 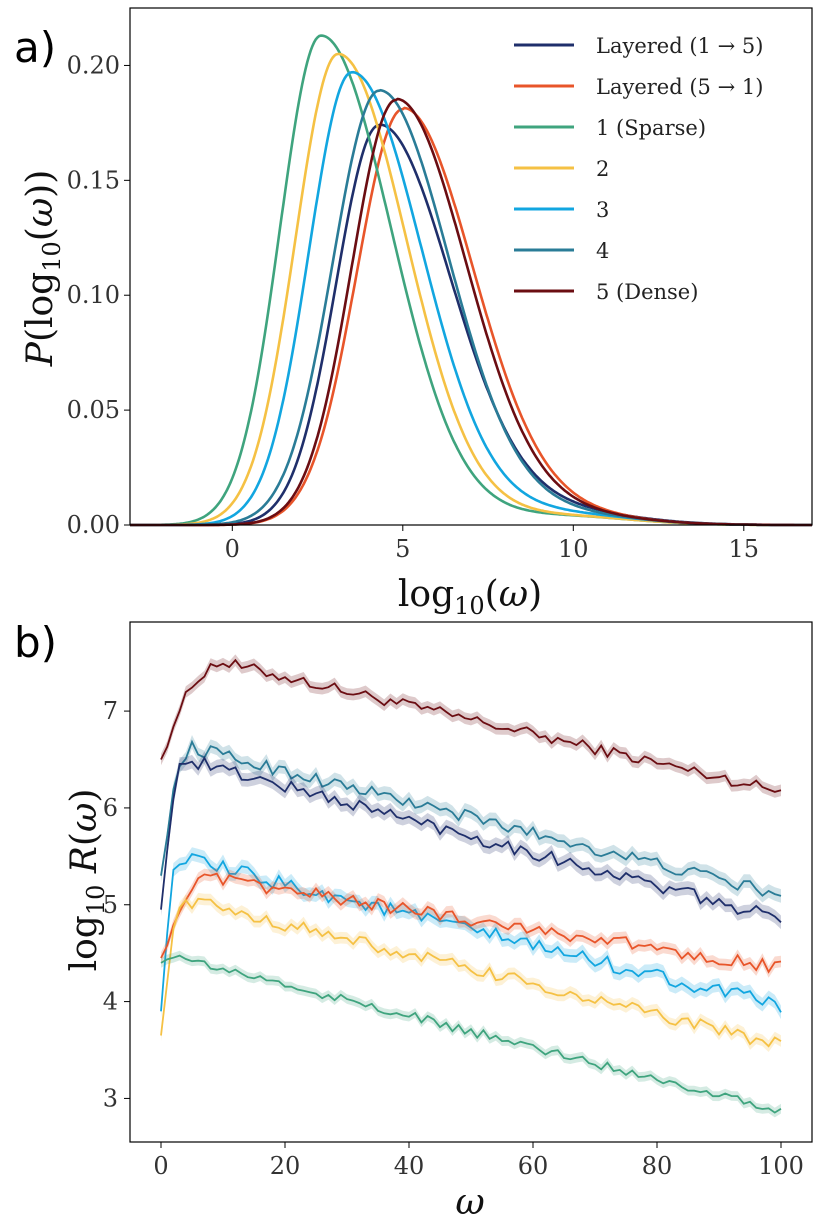 What do you see at coordinates (469, 1202) in the screenshot?
I see `panel-b-xlabel: ω` at bounding box center [469, 1202].